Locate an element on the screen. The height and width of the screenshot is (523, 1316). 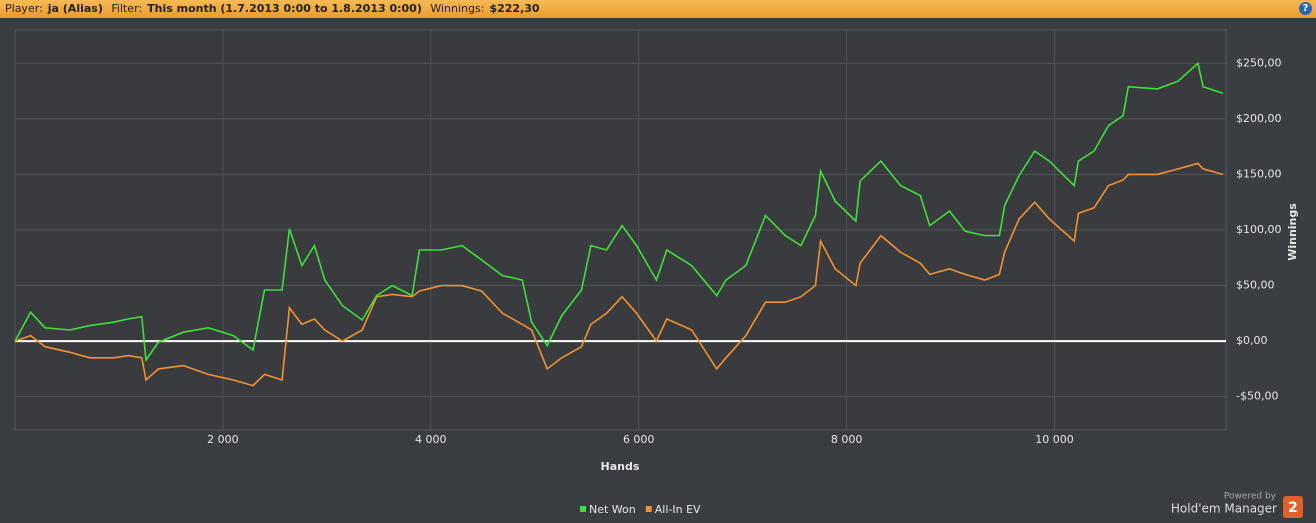
y-tick-label: $150,00 is located at coordinates (1259, 173).